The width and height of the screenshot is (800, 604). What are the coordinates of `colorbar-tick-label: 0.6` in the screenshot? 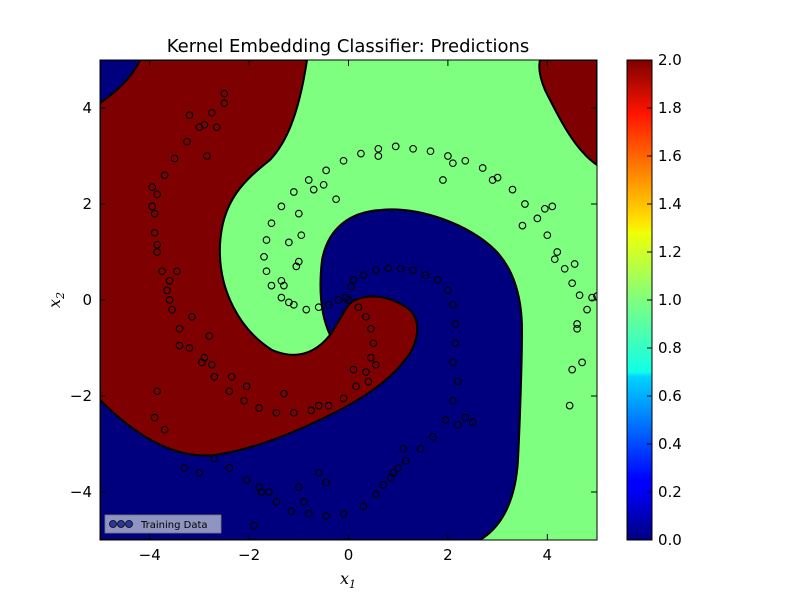 It's located at (670, 396).